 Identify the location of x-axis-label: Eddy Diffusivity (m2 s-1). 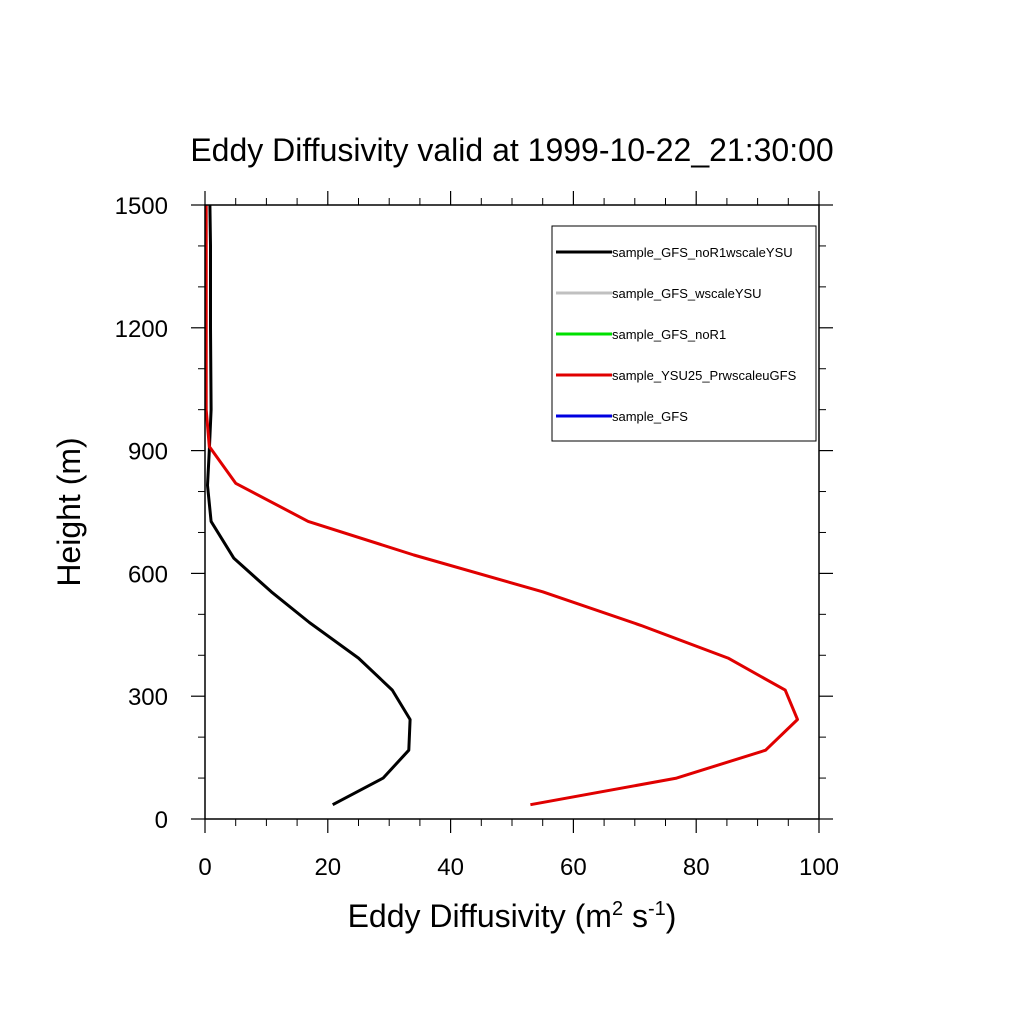
(512, 916).